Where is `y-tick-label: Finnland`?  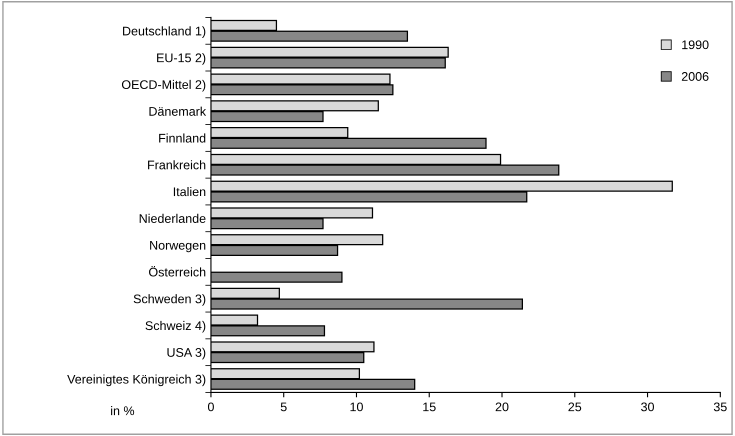
y-tick-label: Finnland is located at coordinates (182, 138).